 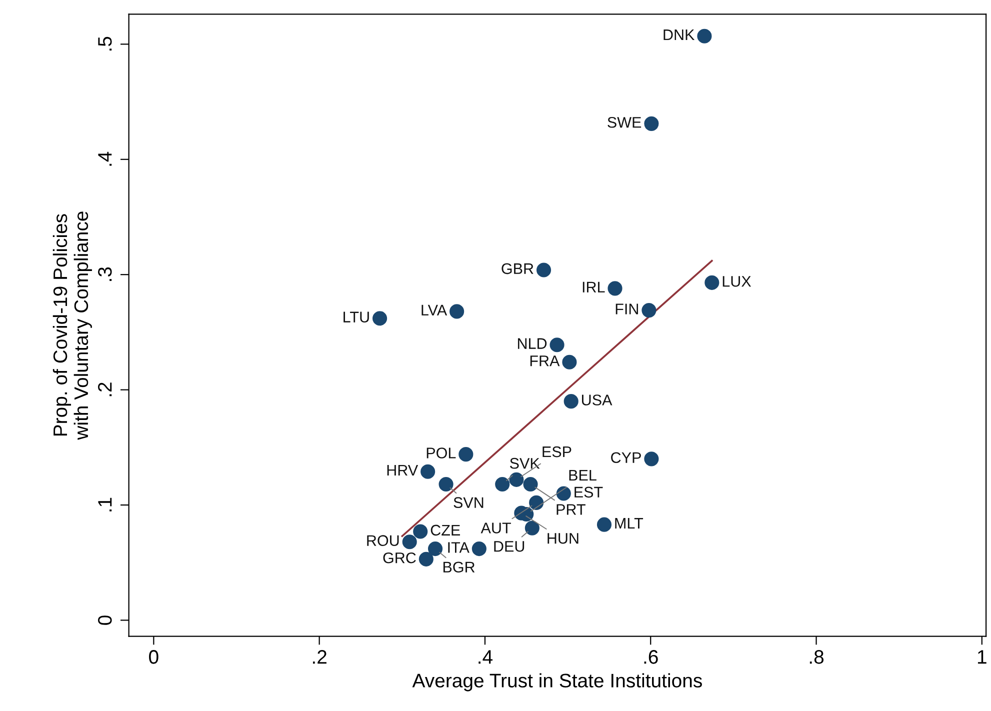 I want to click on annotation: SWE, so click(x=625, y=122).